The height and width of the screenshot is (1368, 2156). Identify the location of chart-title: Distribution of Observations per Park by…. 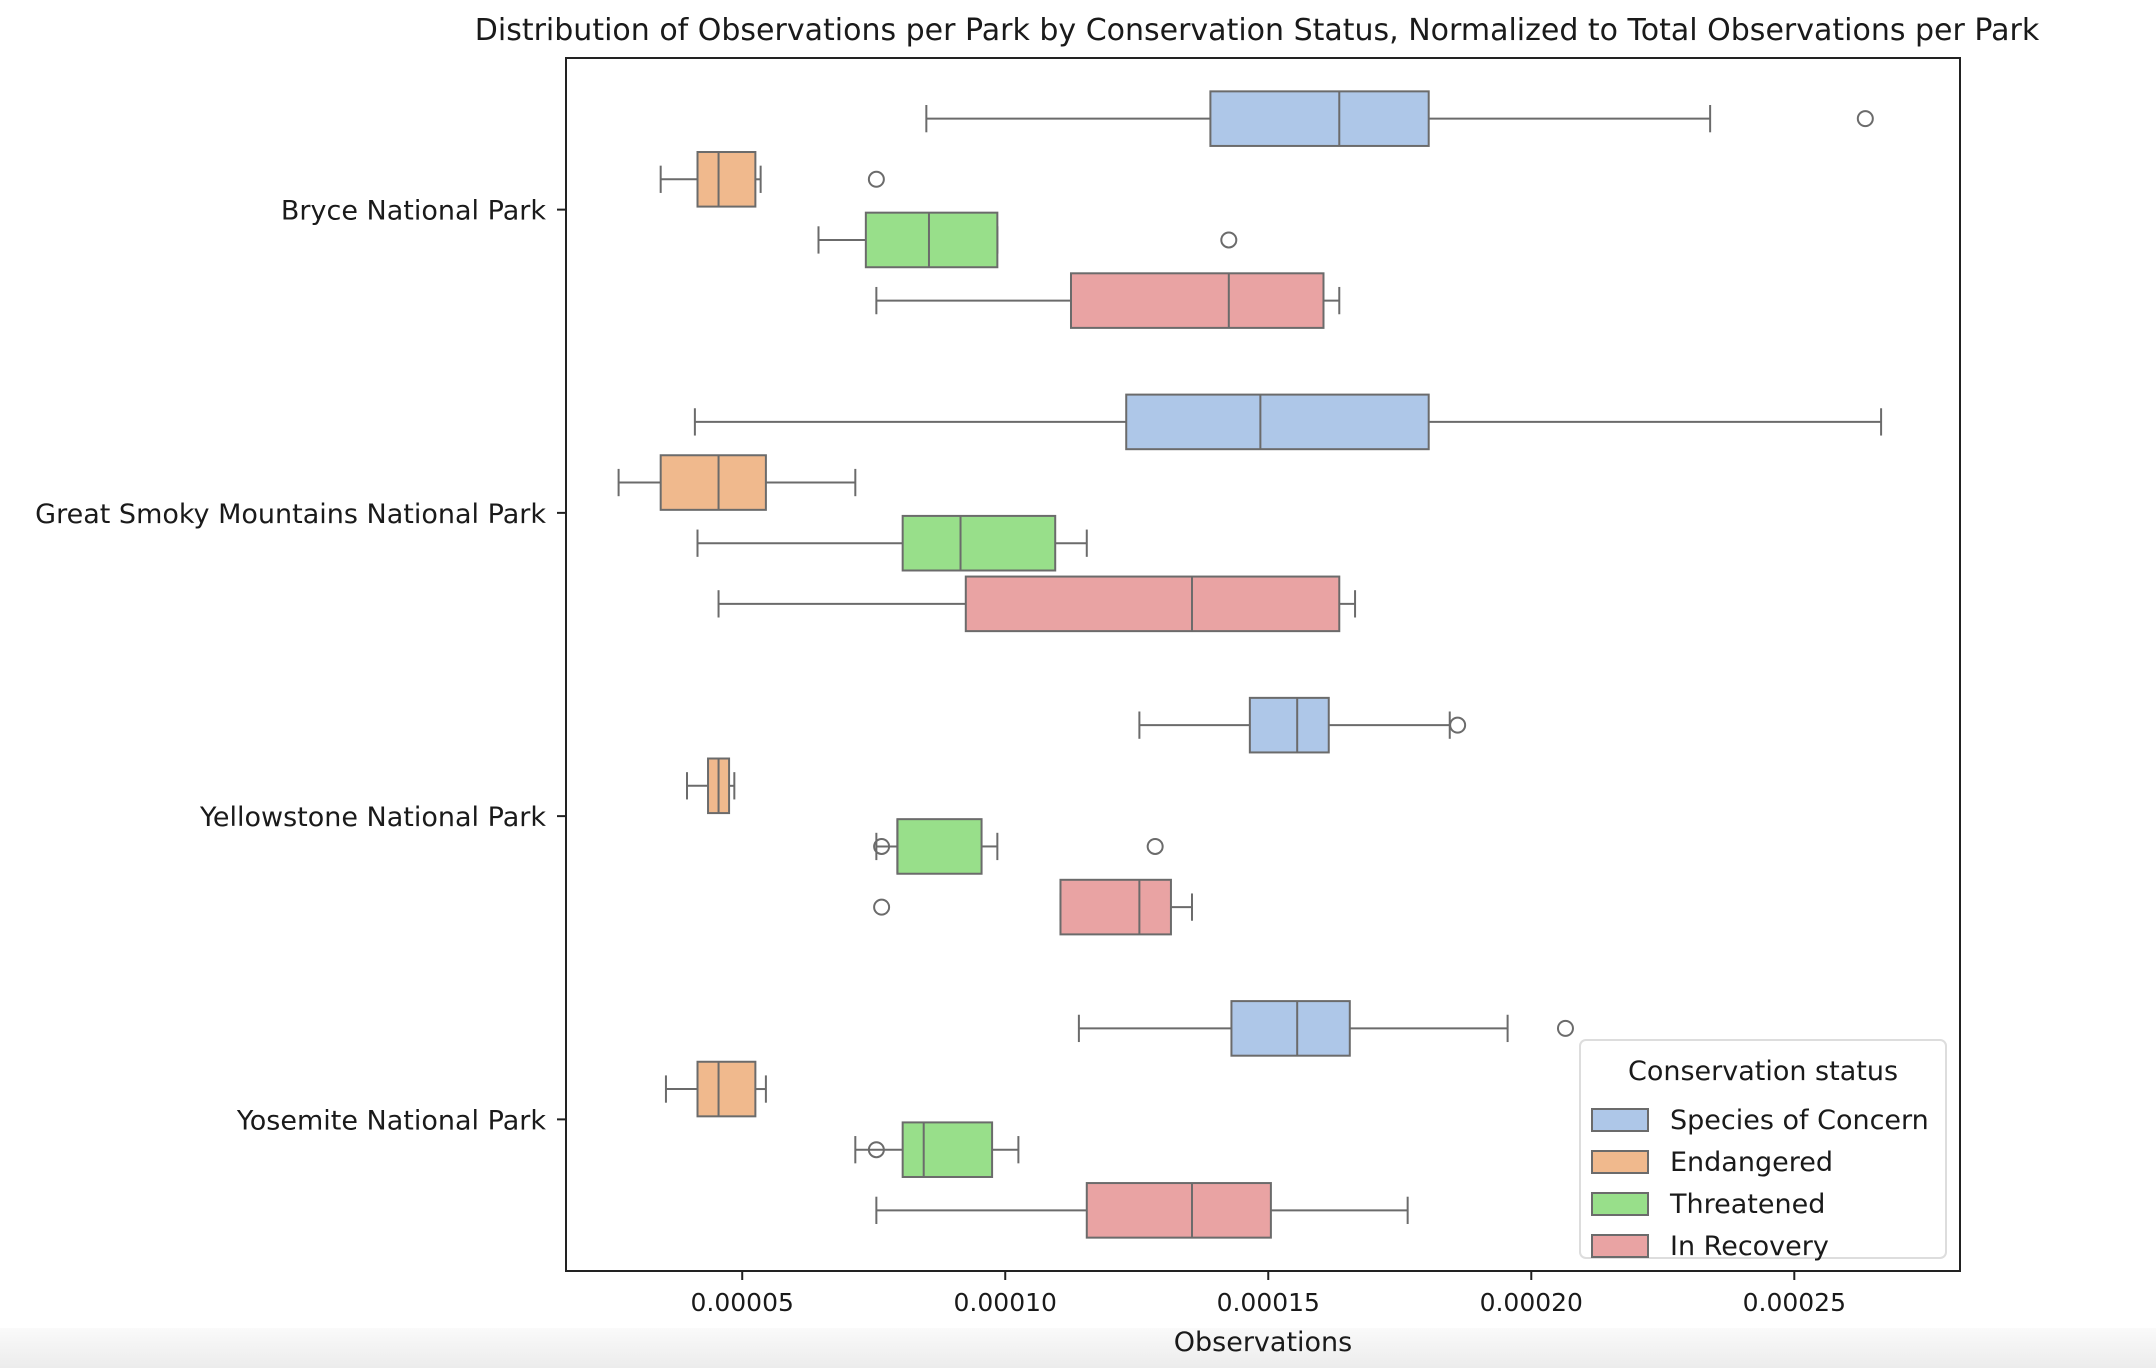
(1257, 30).